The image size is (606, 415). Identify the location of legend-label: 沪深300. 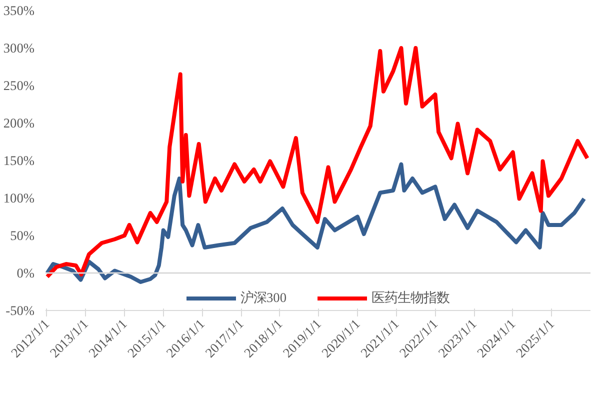
(263, 298).